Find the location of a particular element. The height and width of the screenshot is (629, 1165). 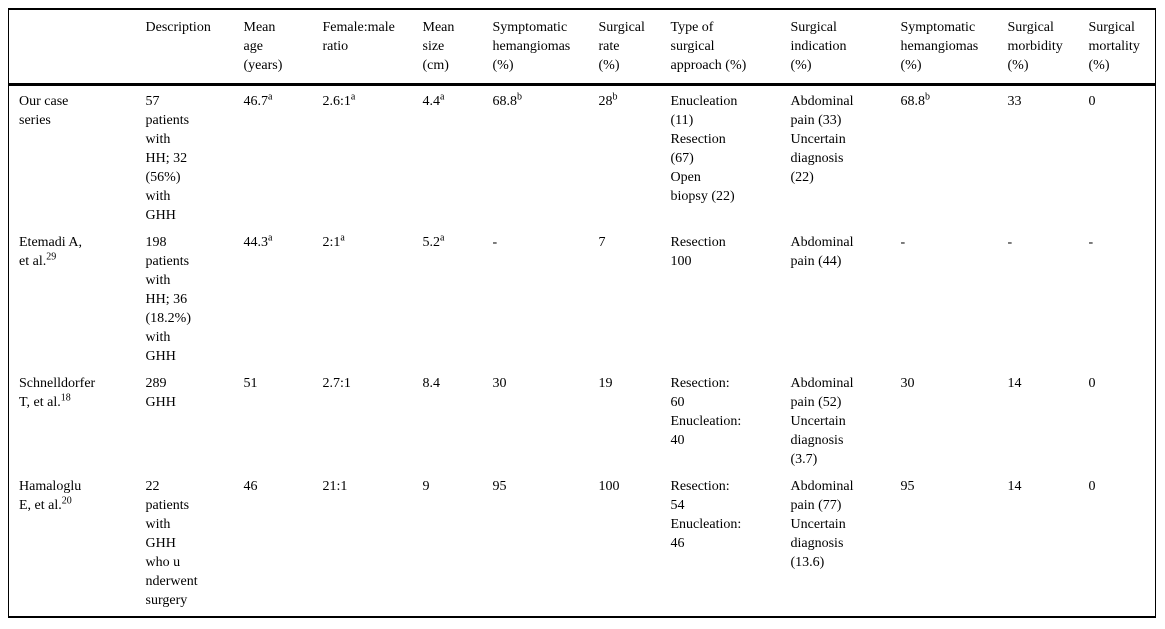

table-cell: 7 is located at coordinates (602, 242).